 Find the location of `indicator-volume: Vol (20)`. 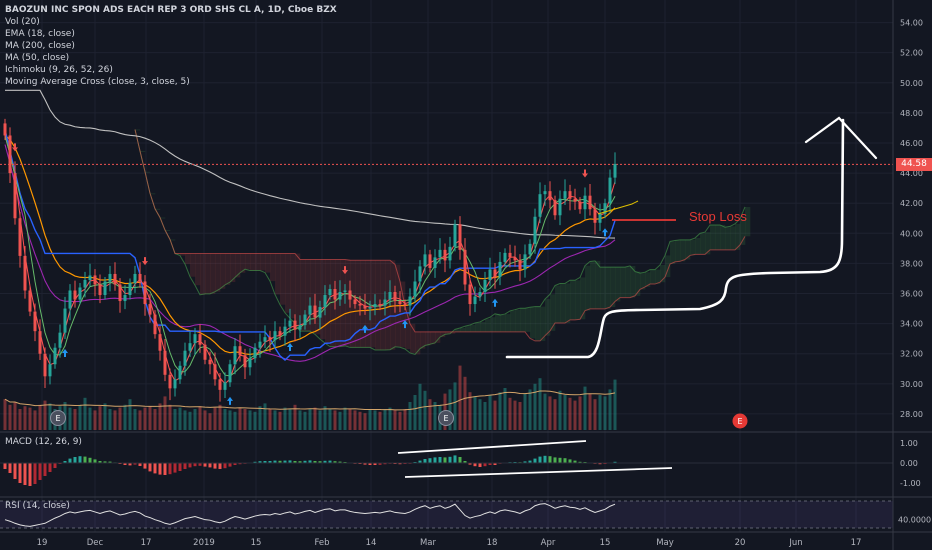

indicator-volume: Vol (20) is located at coordinates (22, 22).